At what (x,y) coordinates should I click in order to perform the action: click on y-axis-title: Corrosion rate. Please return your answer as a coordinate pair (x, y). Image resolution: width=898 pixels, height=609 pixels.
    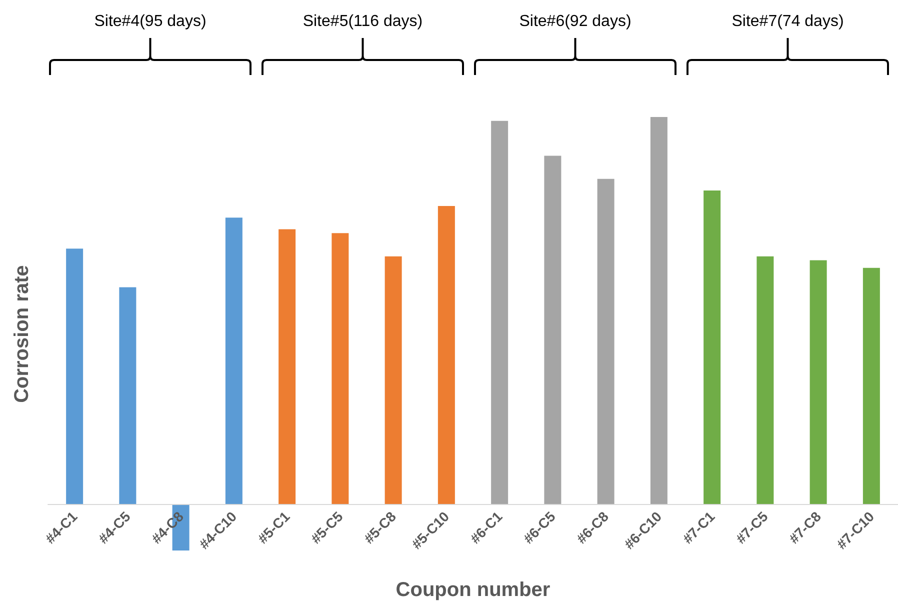
    Looking at the image, I should click on (22, 334).